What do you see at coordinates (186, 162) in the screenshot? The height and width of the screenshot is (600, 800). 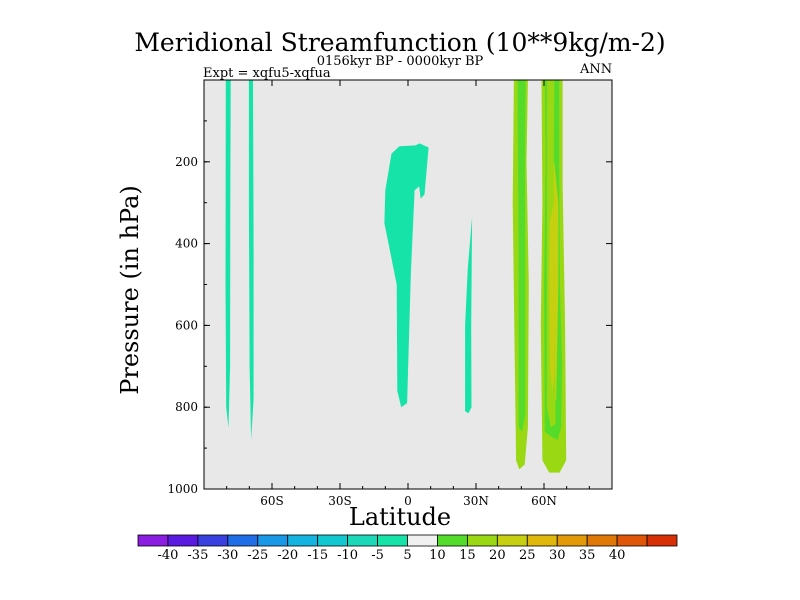 I see `y-tick-label: 200` at bounding box center [186, 162].